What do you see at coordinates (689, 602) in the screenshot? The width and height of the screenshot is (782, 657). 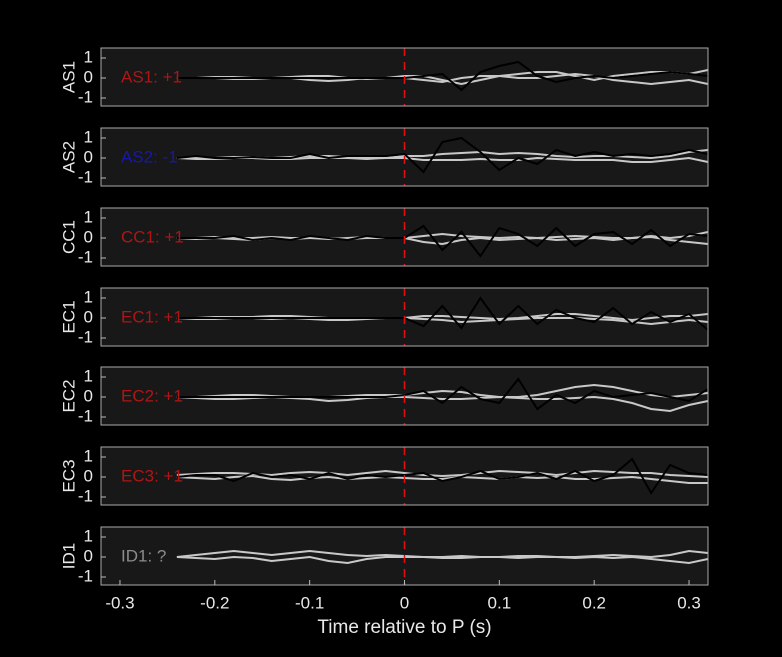 I see `x-tick-label: 0.3` at bounding box center [689, 602].